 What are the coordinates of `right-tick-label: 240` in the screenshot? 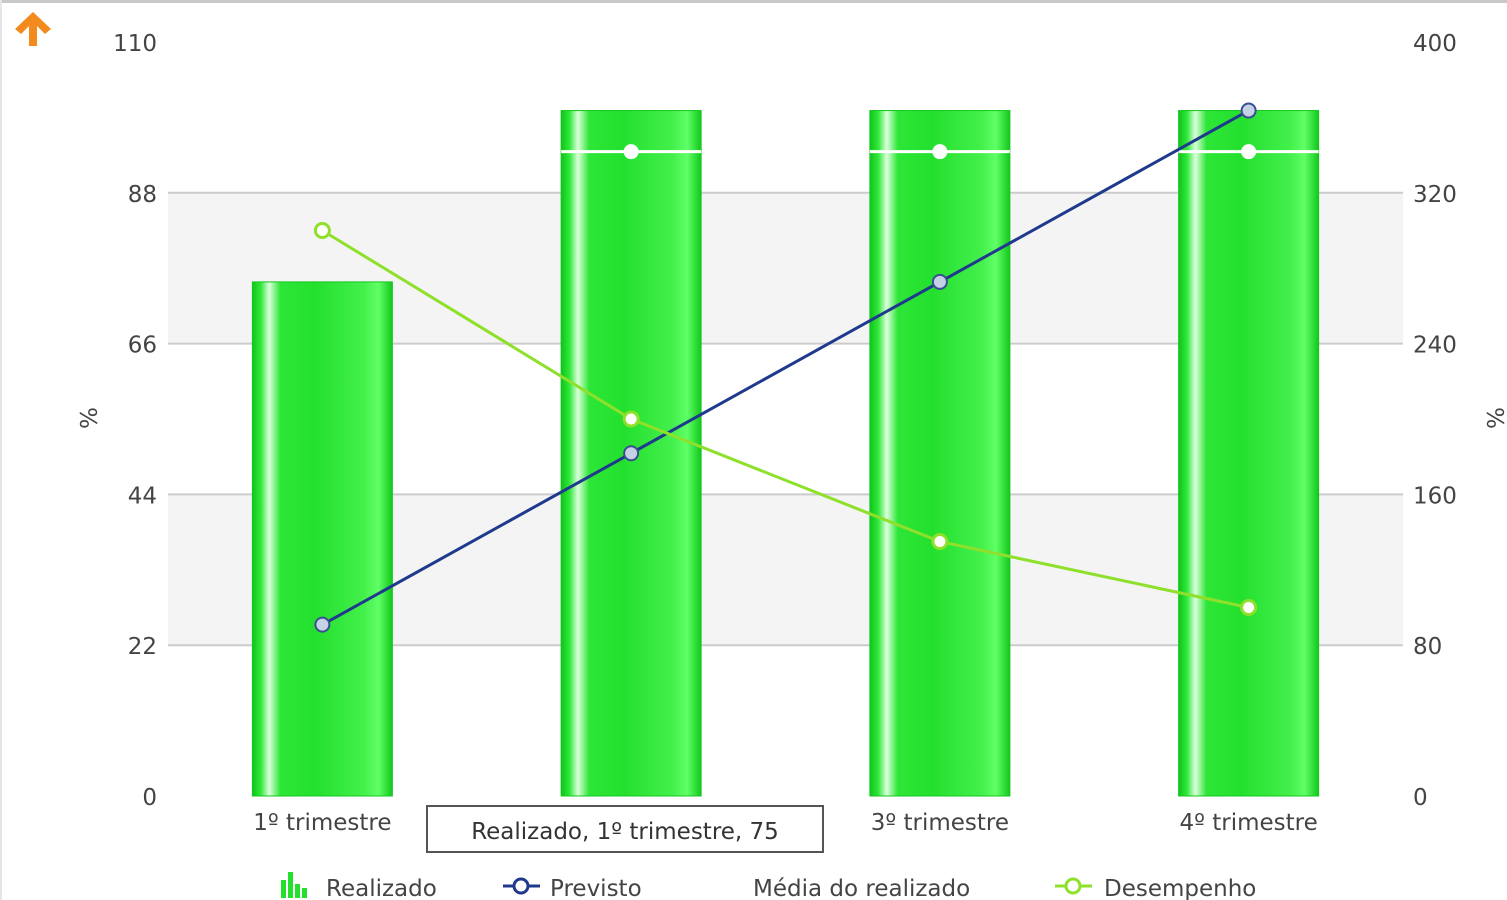 It's located at (1435, 346).